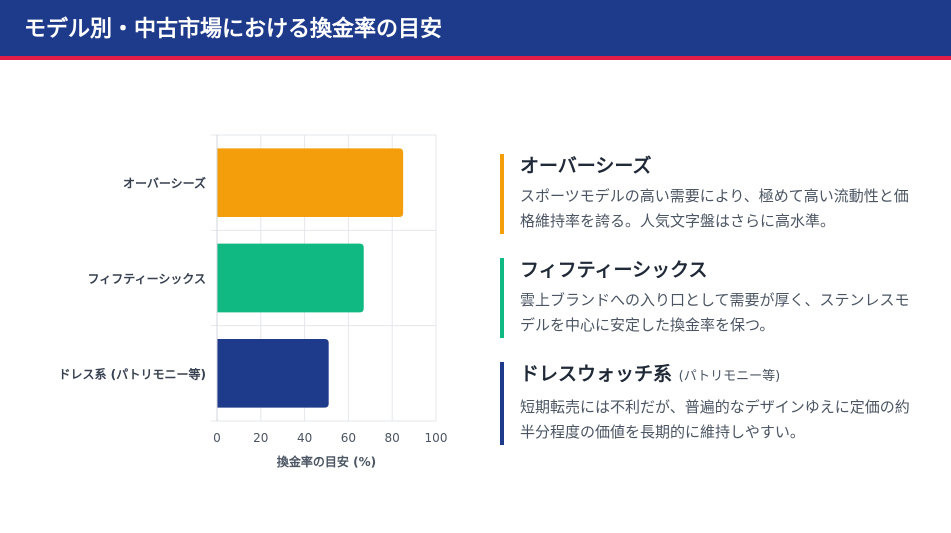 Image resolution: width=951 pixels, height=533 pixels. I want to click on x-tick-label: 0, so click(217, 438).